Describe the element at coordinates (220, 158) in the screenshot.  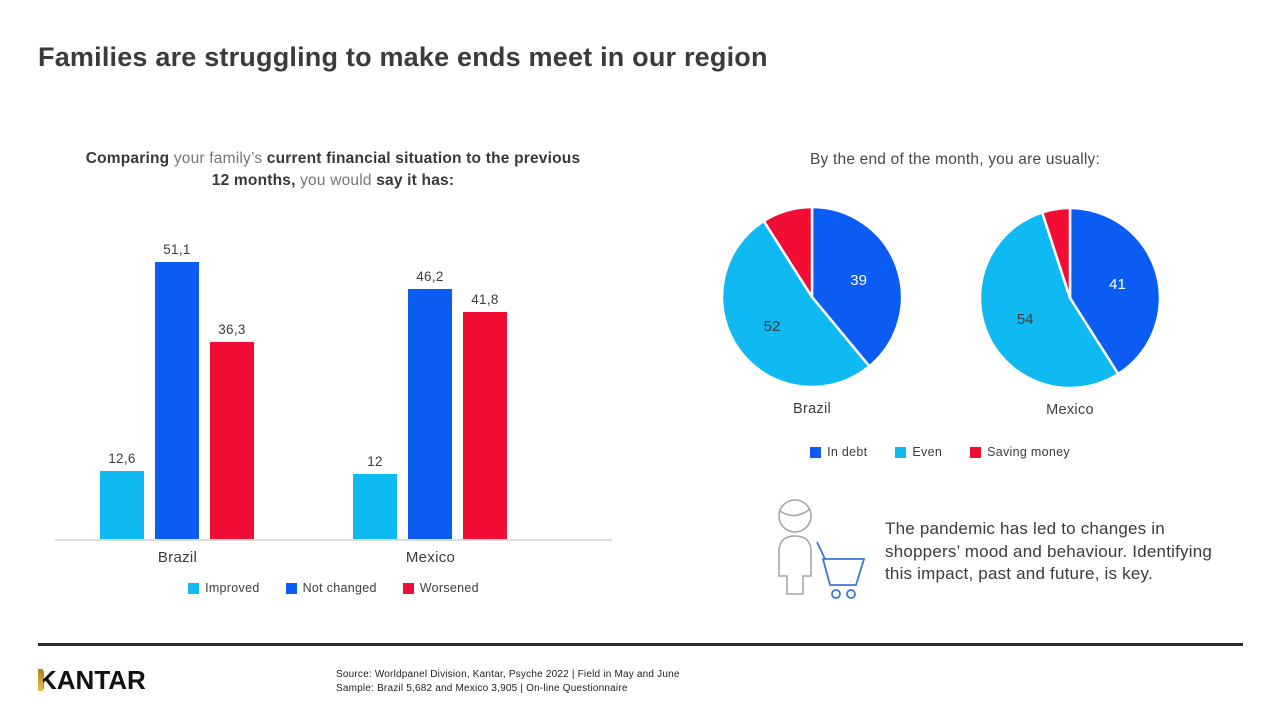
I see `bar-title-segment: your family’s` at that location.